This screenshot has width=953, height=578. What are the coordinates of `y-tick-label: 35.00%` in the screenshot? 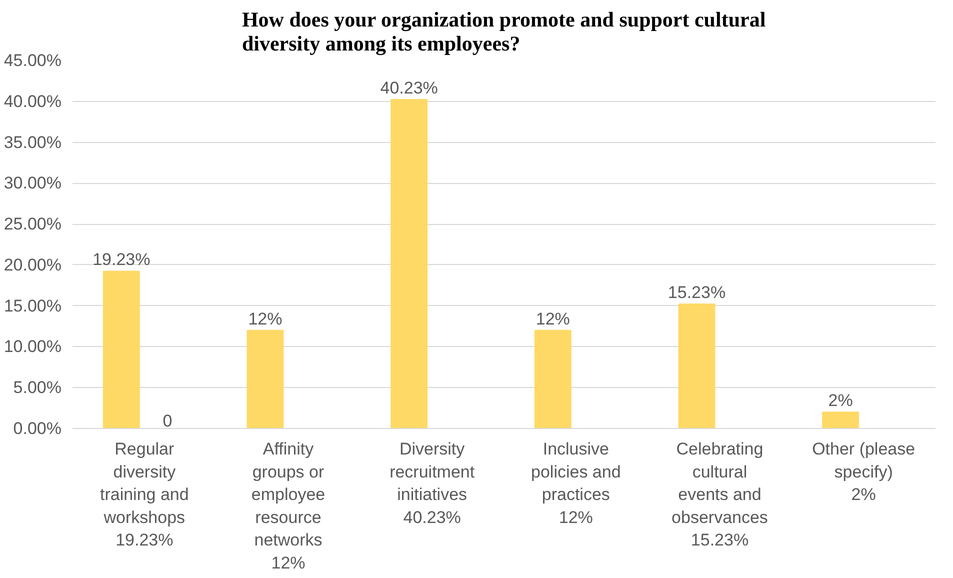 It's located at (33, 142).